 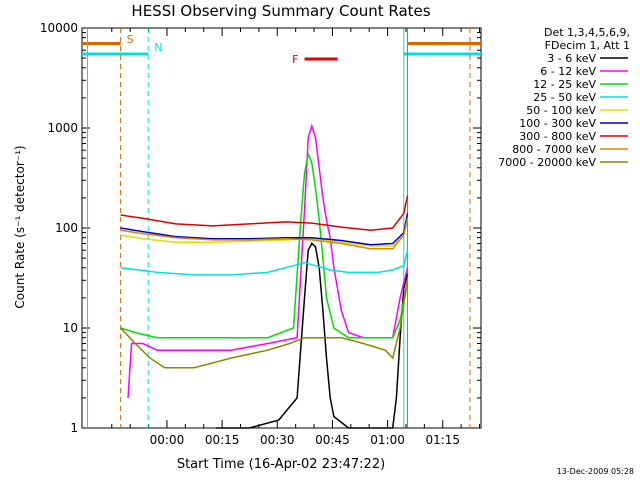 What do you see at coordinates (280, 11) in the screenshot?
I see `chart-title: HESSI Observing Summary Count Rates` at bounding box center [280, 11].